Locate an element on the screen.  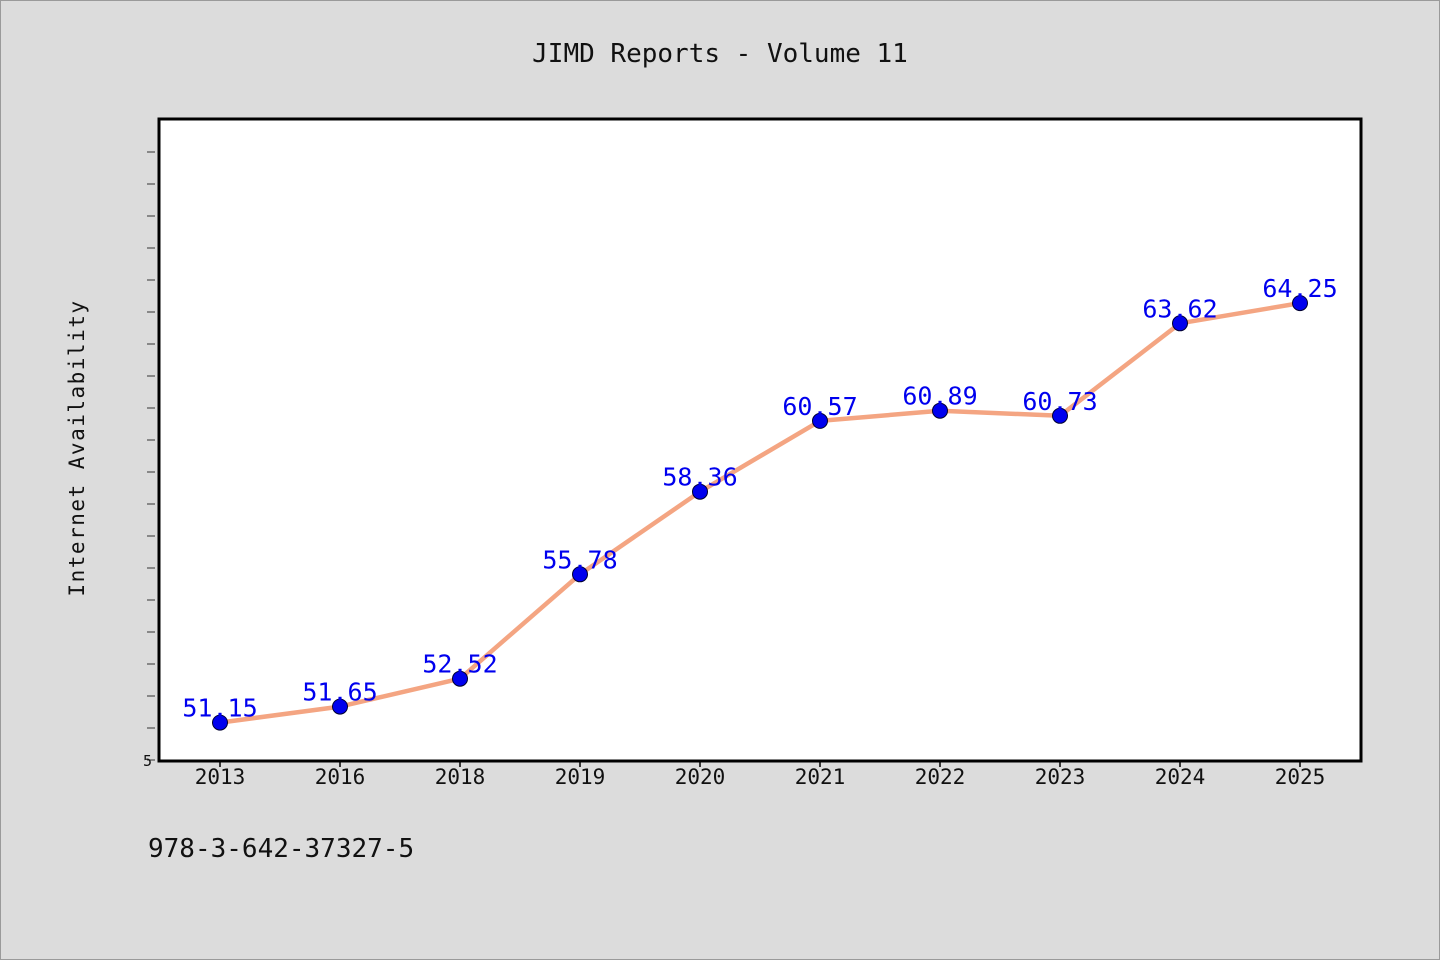
isbn-code: 978-3-642-37327-5 is located at coordinates (281, 849).